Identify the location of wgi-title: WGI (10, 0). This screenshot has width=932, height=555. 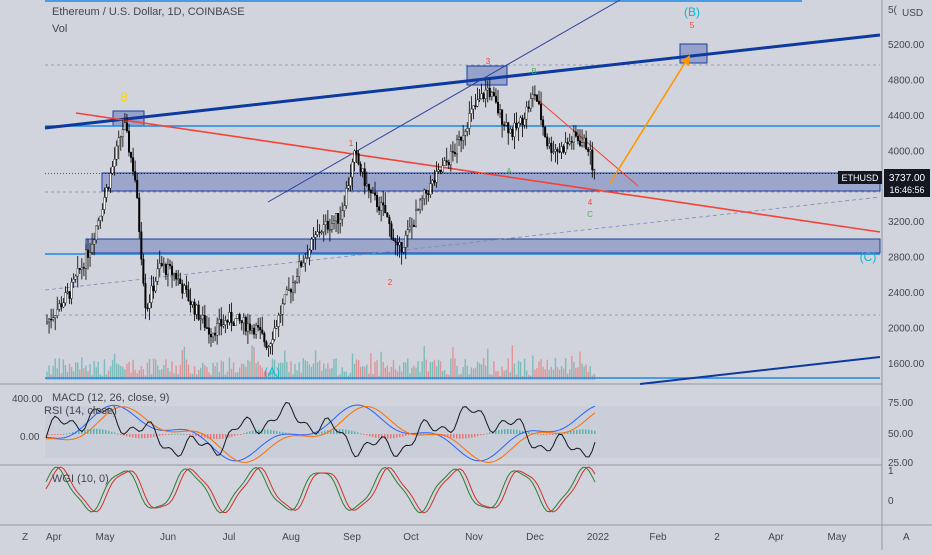
(80, 479).